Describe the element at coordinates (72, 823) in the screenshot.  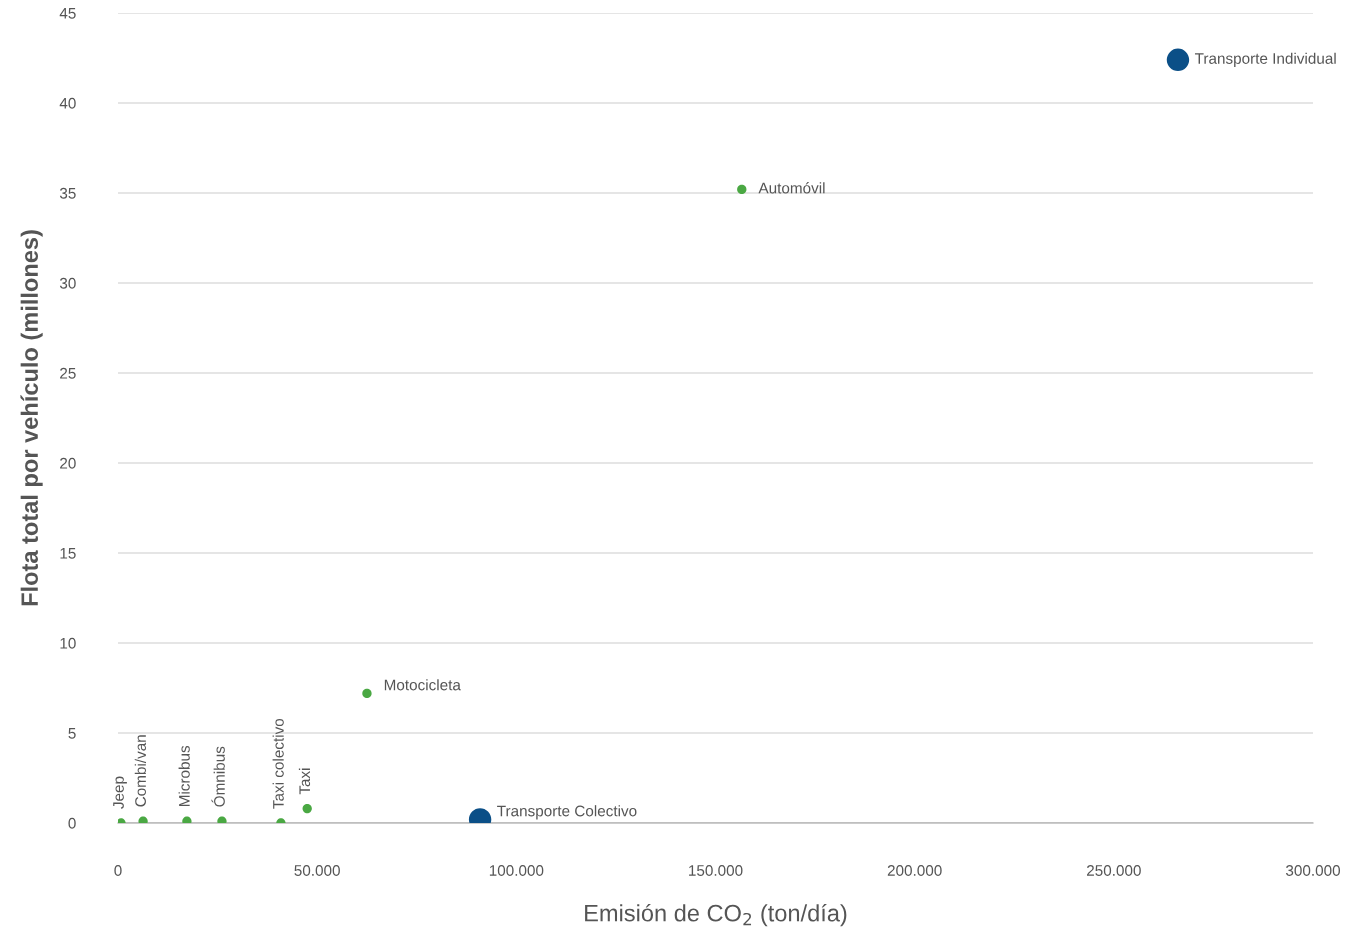
I see `y-tick-label: 0` at that location.